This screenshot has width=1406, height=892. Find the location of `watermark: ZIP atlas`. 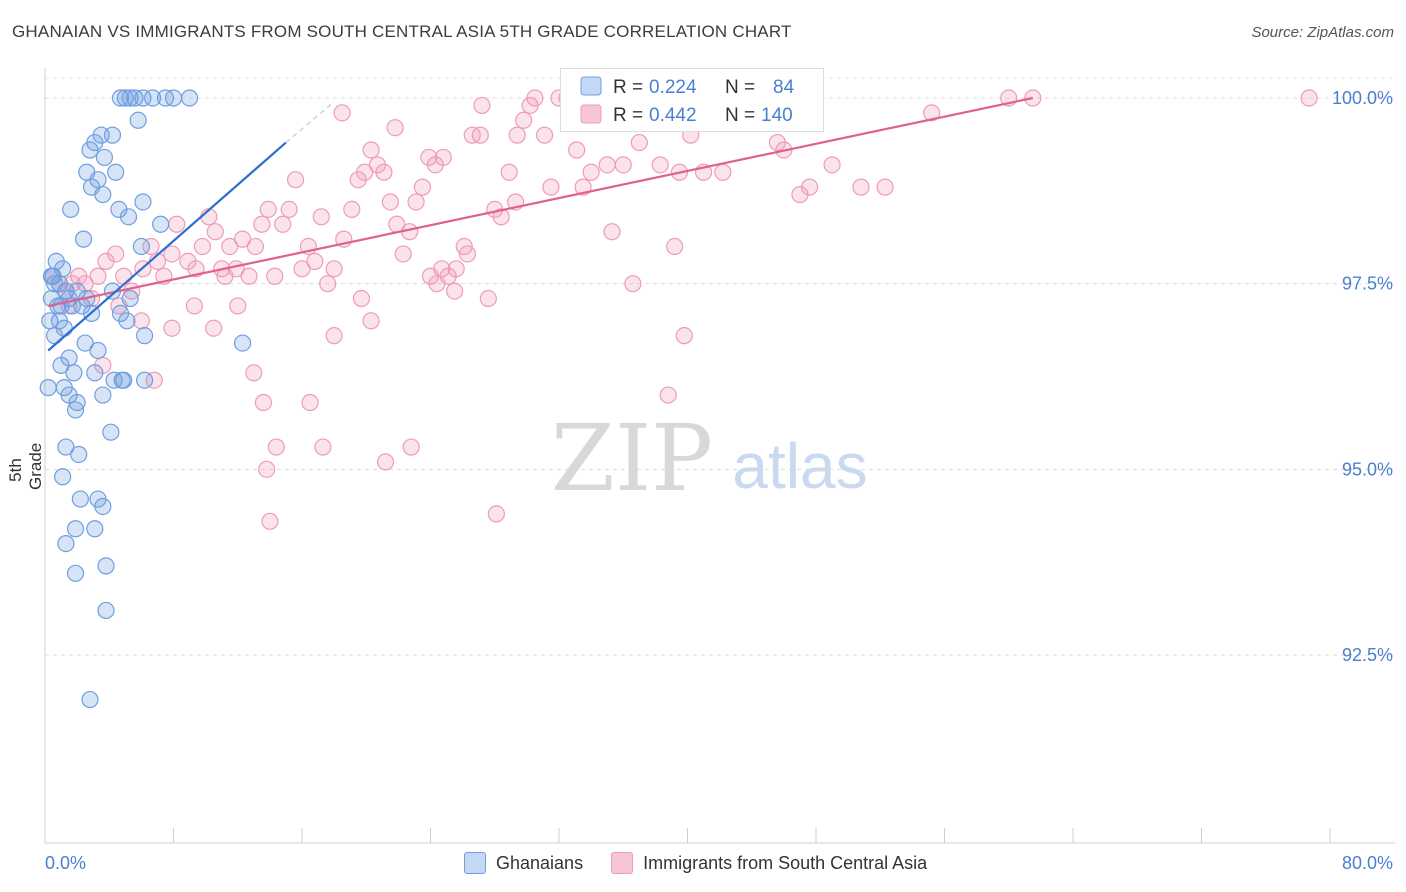

watermark: ZIP atlas is located at coordinates (709, 458).